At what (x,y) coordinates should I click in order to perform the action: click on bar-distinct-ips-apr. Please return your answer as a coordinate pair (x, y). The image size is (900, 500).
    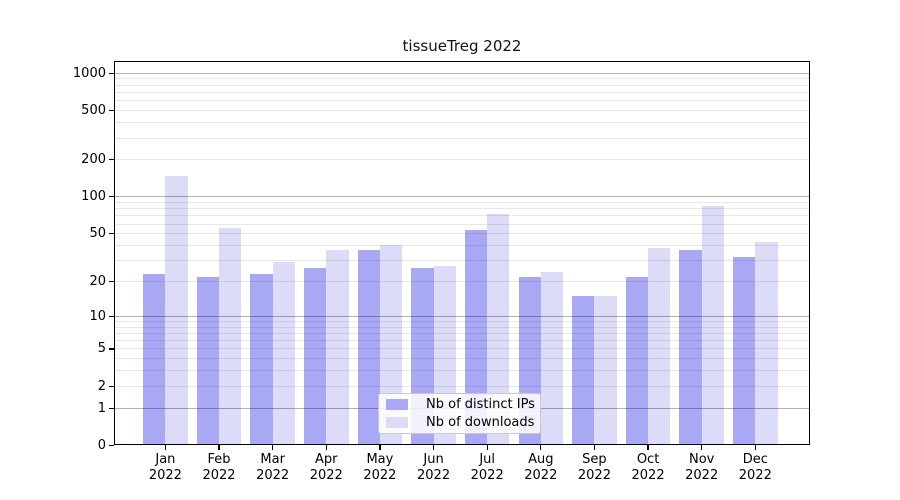
    Looking at the image, I should click on (315, 356).